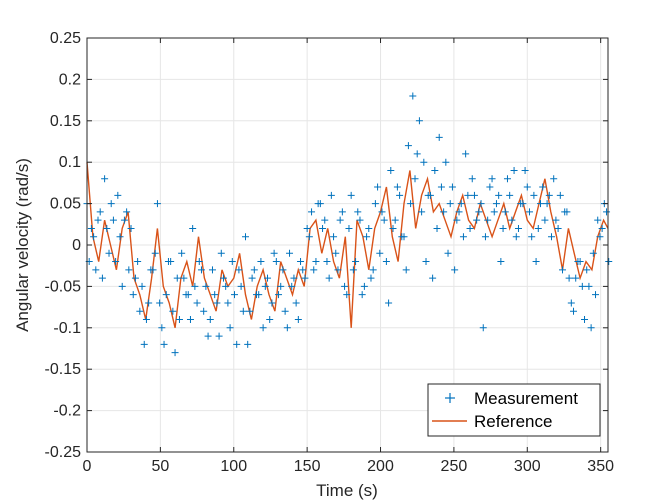 The height and width of the screenshot is (502, 669). I want to click on legend-box, so click(514, 410).